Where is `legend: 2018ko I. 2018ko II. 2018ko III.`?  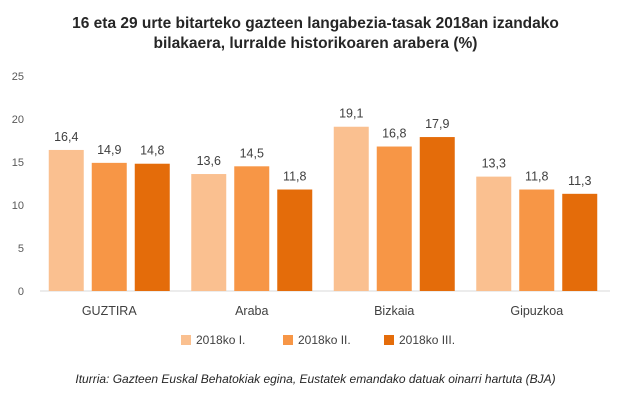
legend: 2018ko I. 2018ko II. 2018ko III. is located at coordinates (318, 340).